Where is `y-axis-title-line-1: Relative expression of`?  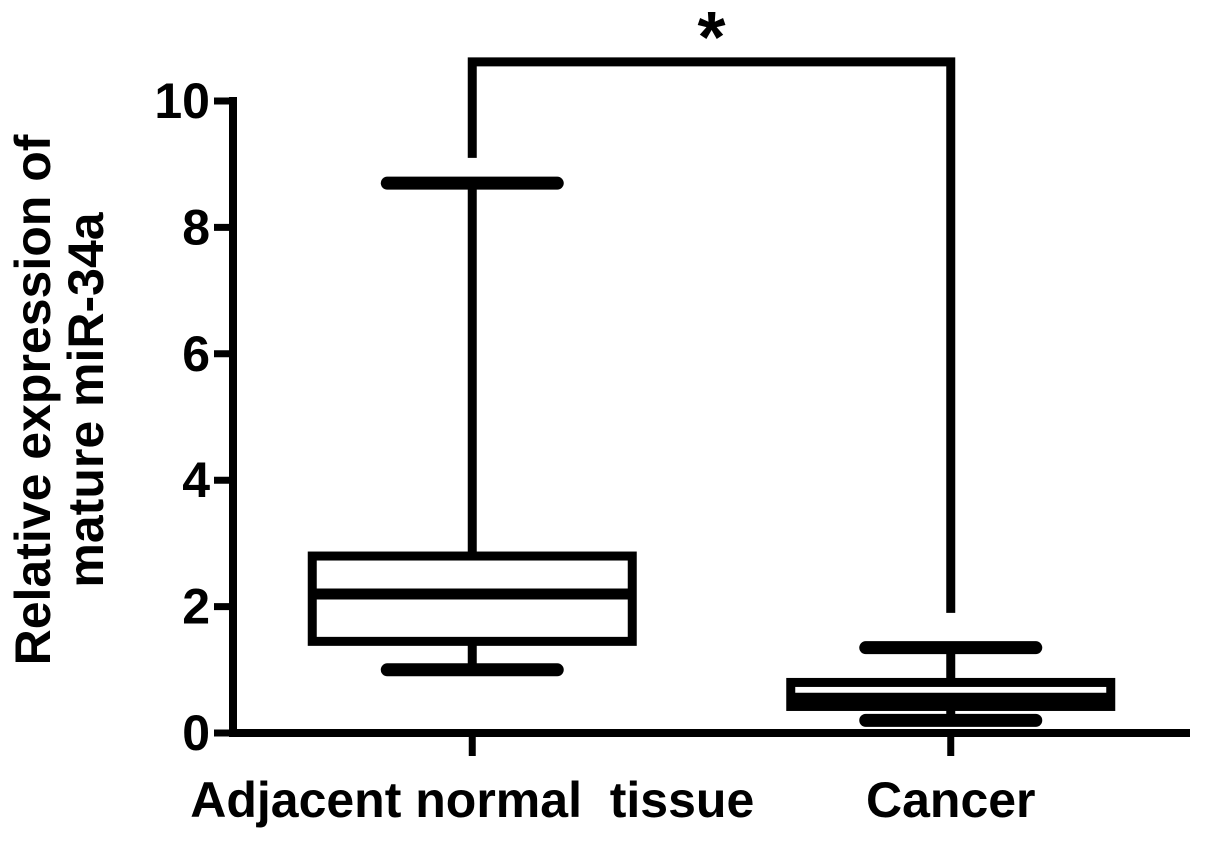
y-axis-title-line-1: Relative expression of is located at coordinates (33, 399).